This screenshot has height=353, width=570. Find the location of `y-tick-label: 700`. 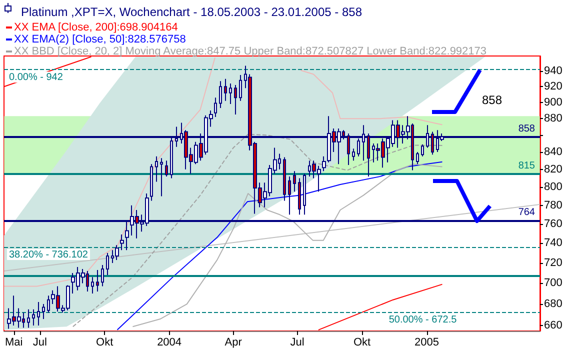

y-tick-label: 700 is located at coordinates (553, 283).